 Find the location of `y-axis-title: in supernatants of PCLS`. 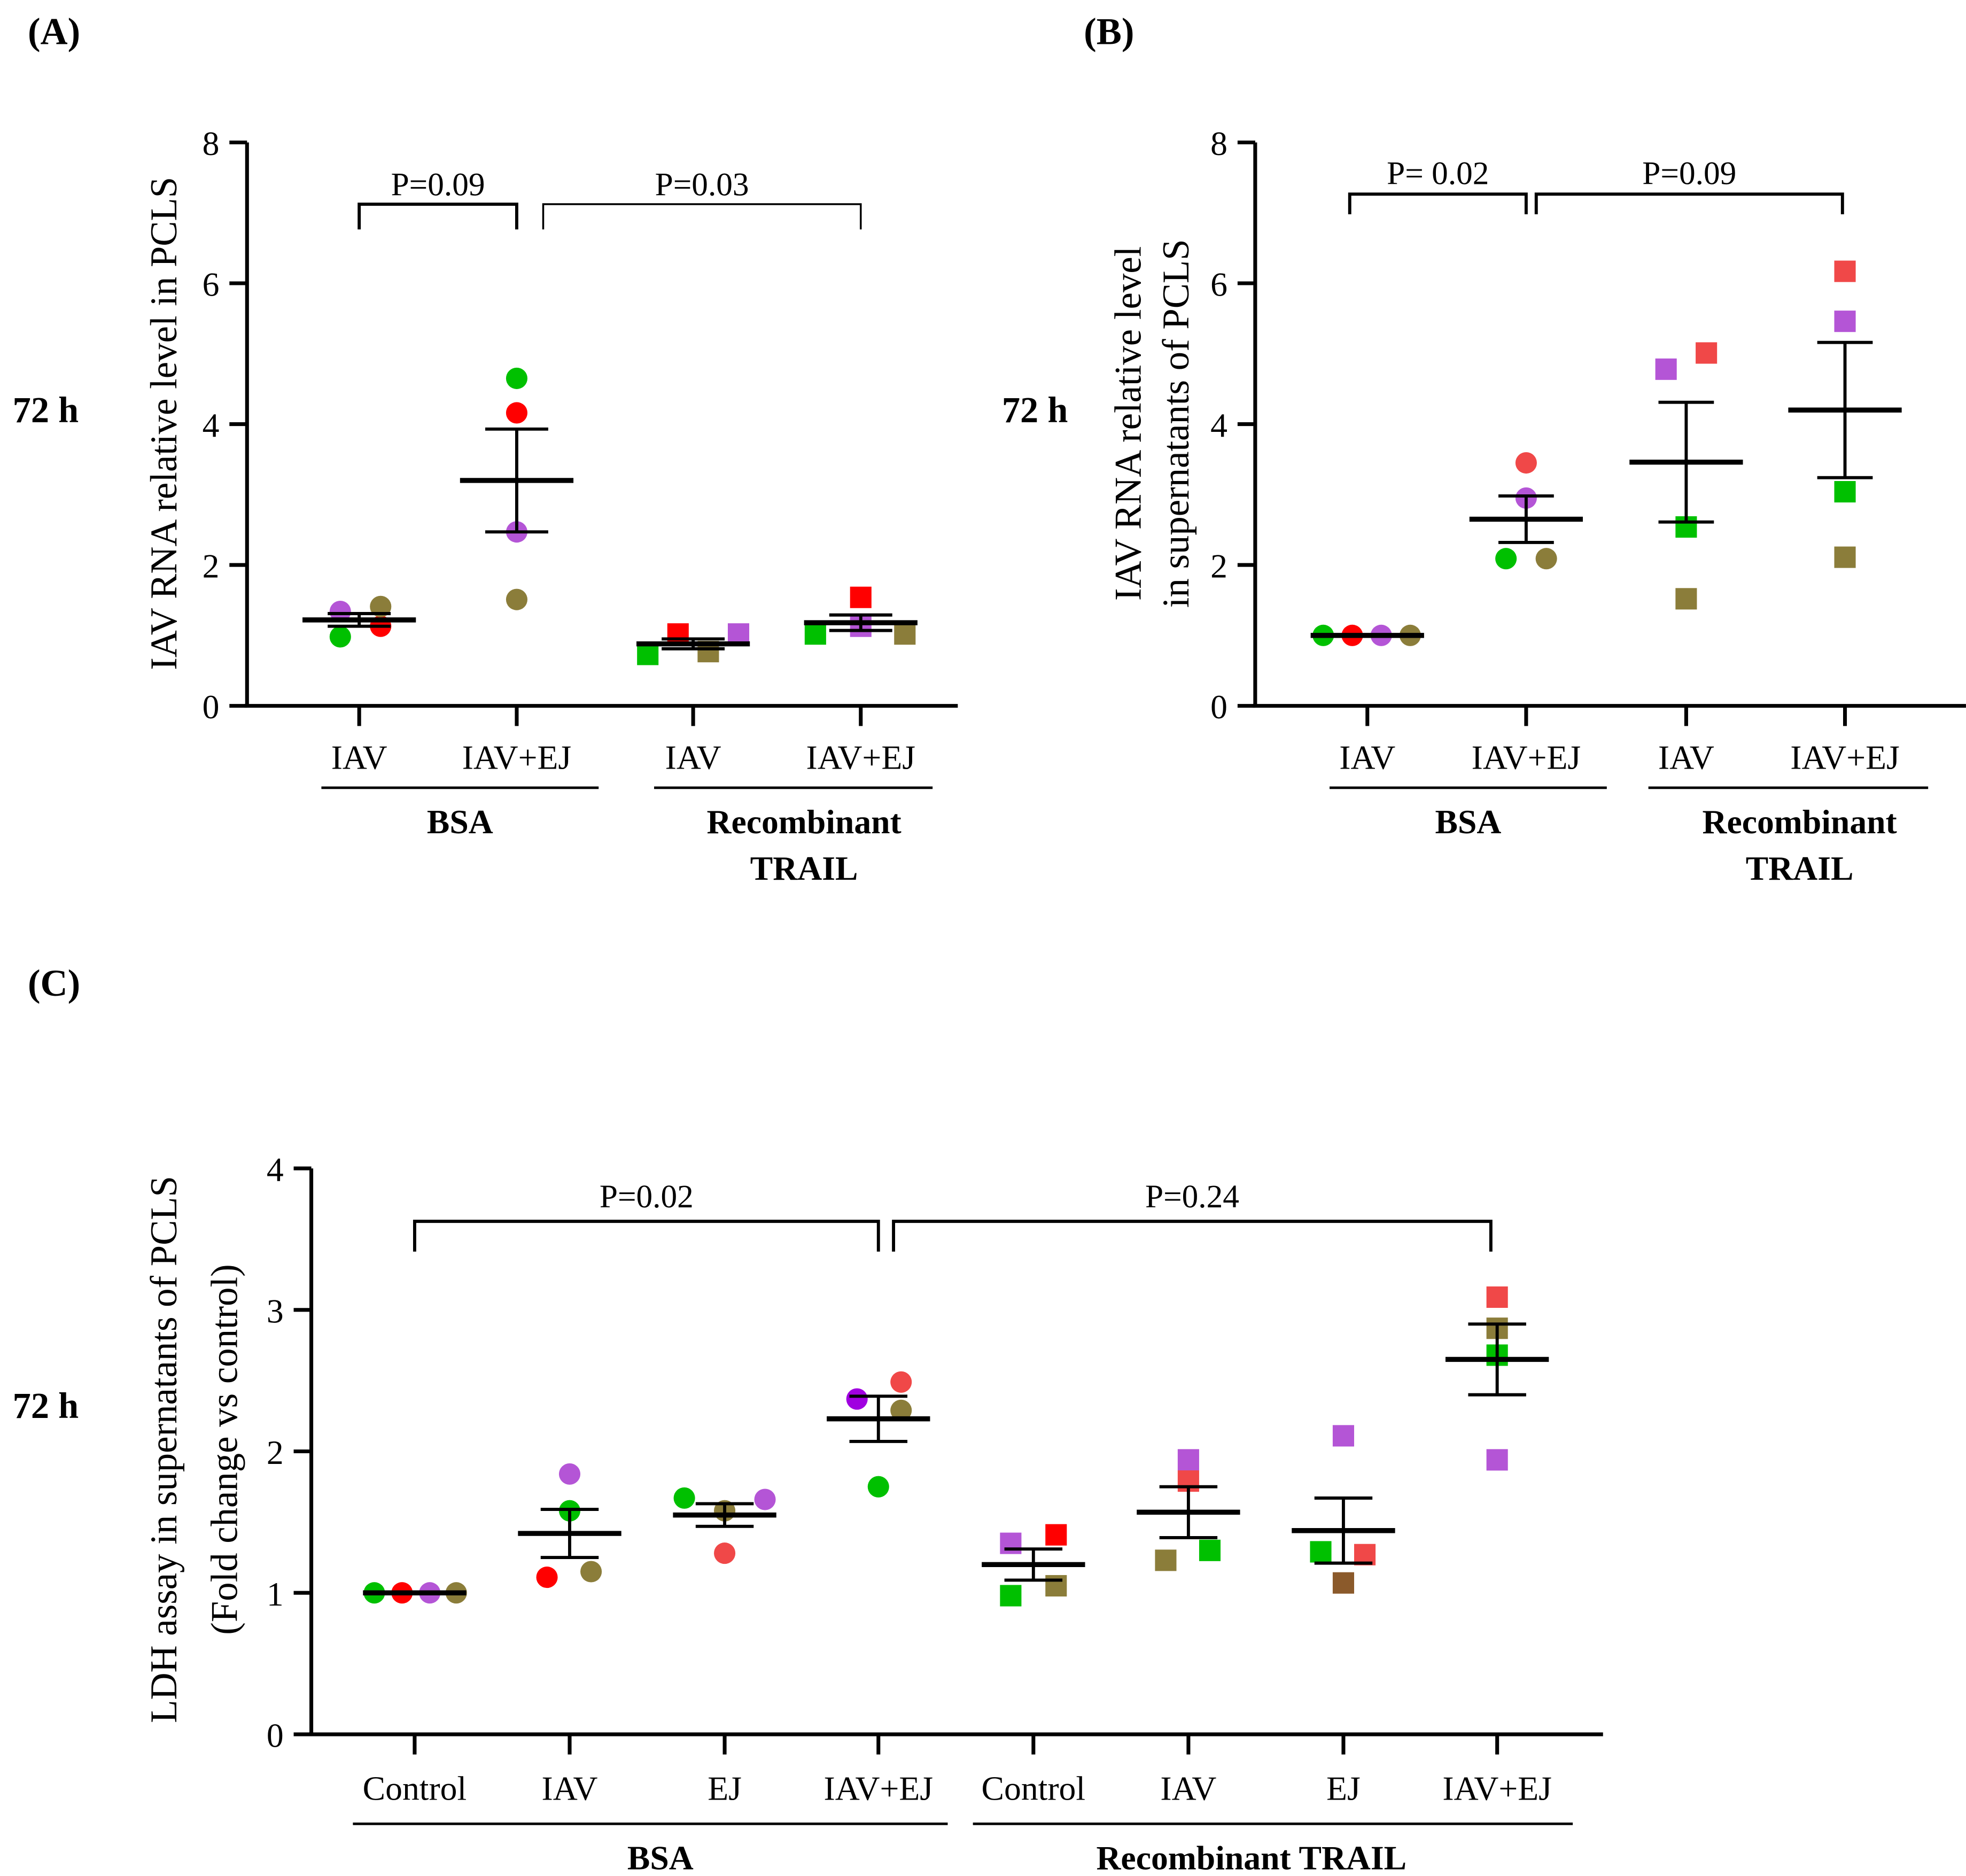

y-axis-title: in supernatants of PCLS is located at coordinates (1176, 423).